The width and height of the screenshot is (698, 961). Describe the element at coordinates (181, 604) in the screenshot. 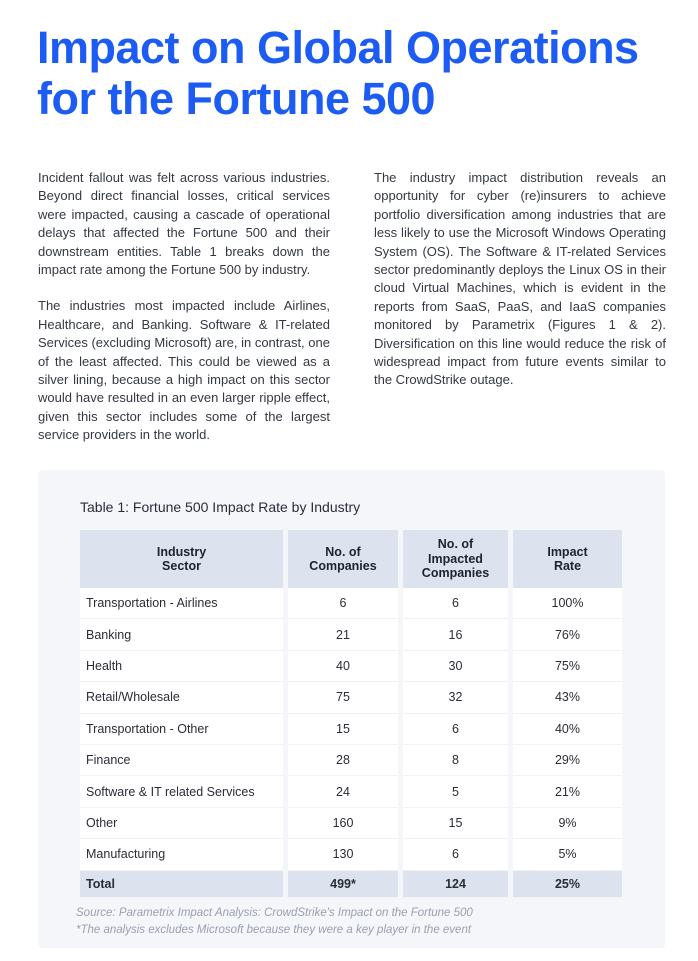

I see `table-cell: Transportation - Airlines` at that location.